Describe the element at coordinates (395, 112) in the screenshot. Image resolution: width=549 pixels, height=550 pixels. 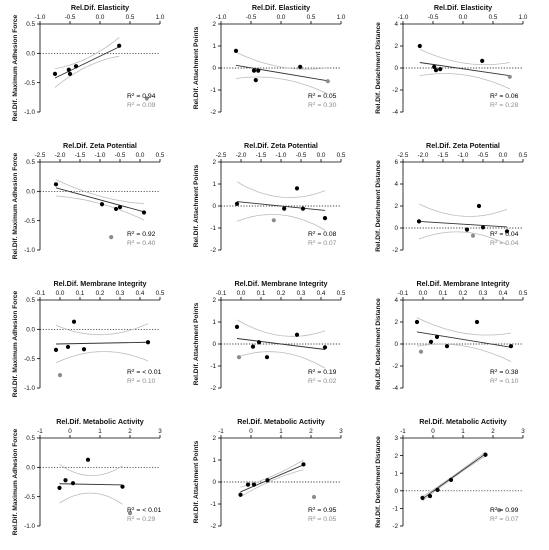
I see `y-tick-label: -4` at that location.